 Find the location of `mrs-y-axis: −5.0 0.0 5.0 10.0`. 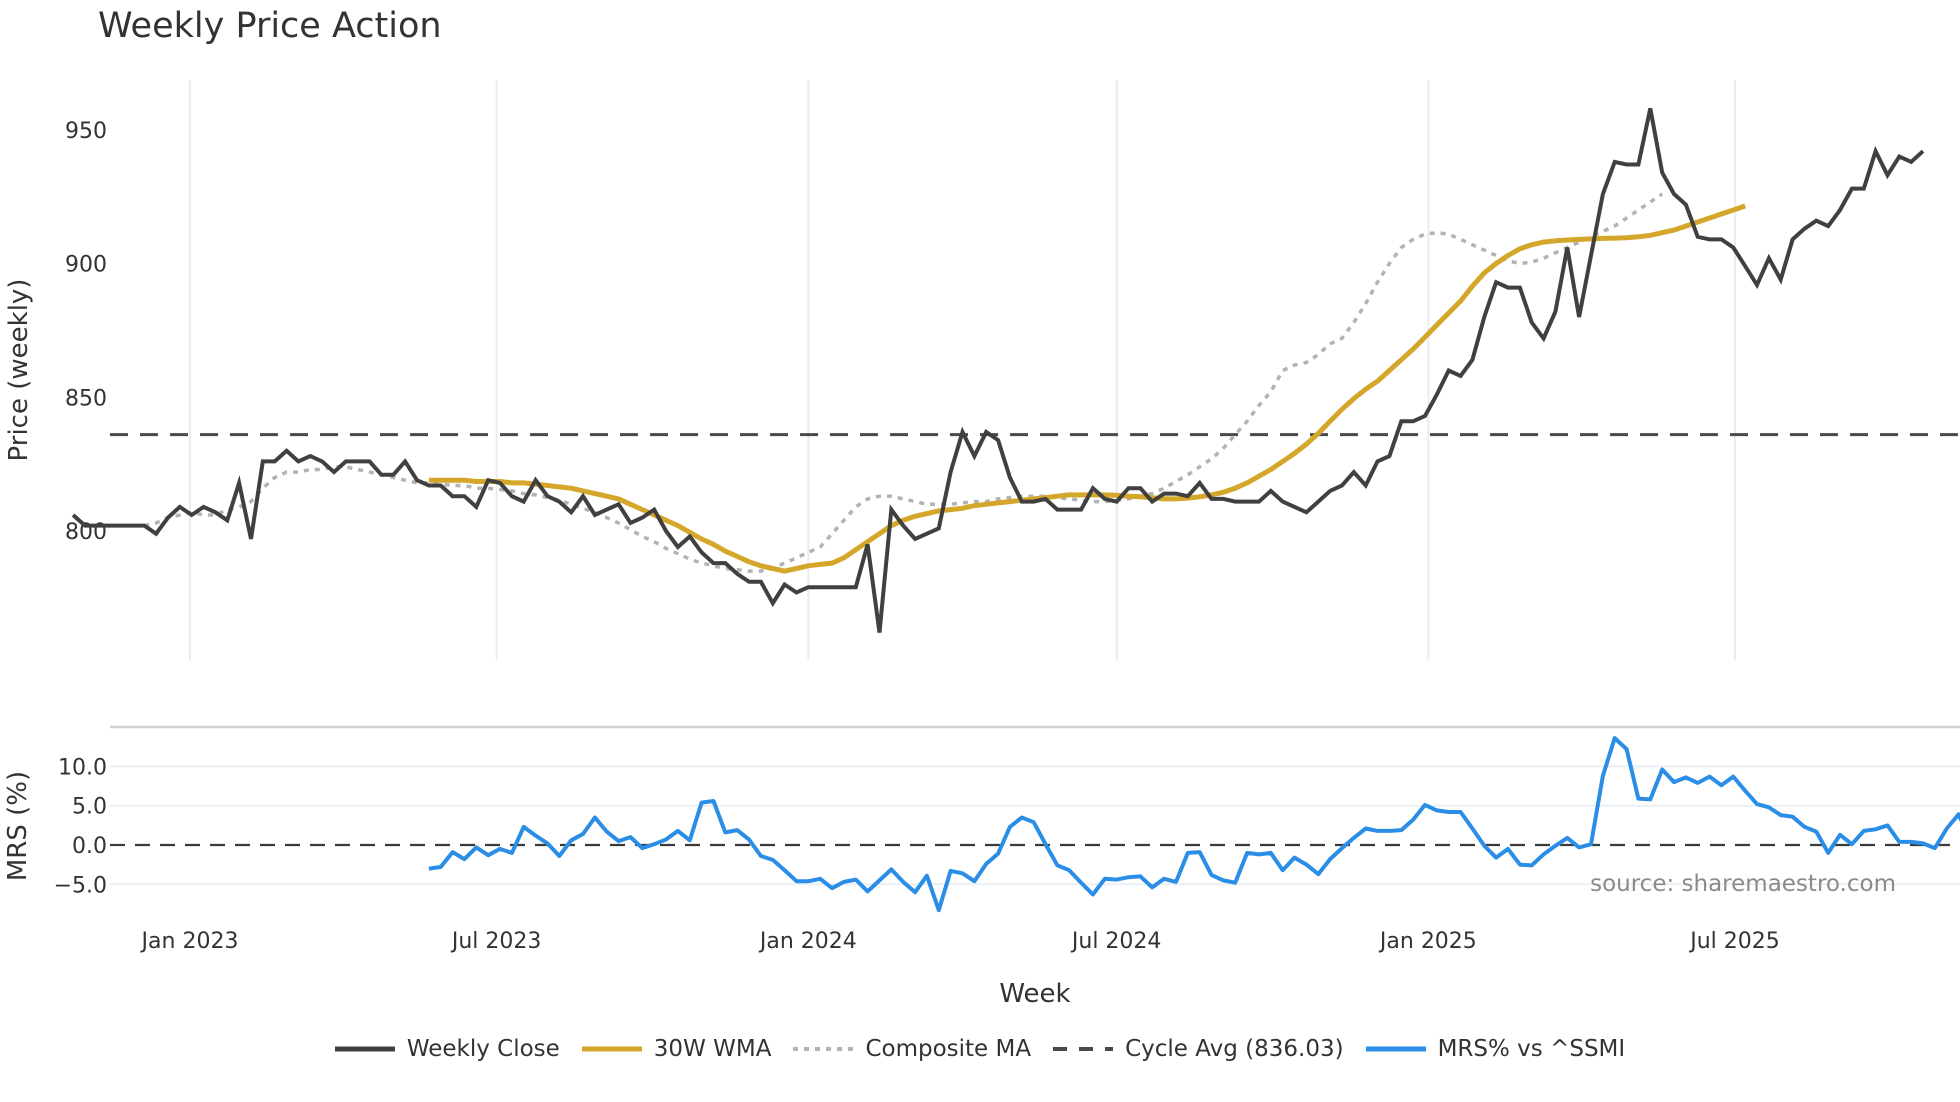

mrs-y-axis: −5.0 0.0 5.0 10.0 is located at coordinates (80, 826).